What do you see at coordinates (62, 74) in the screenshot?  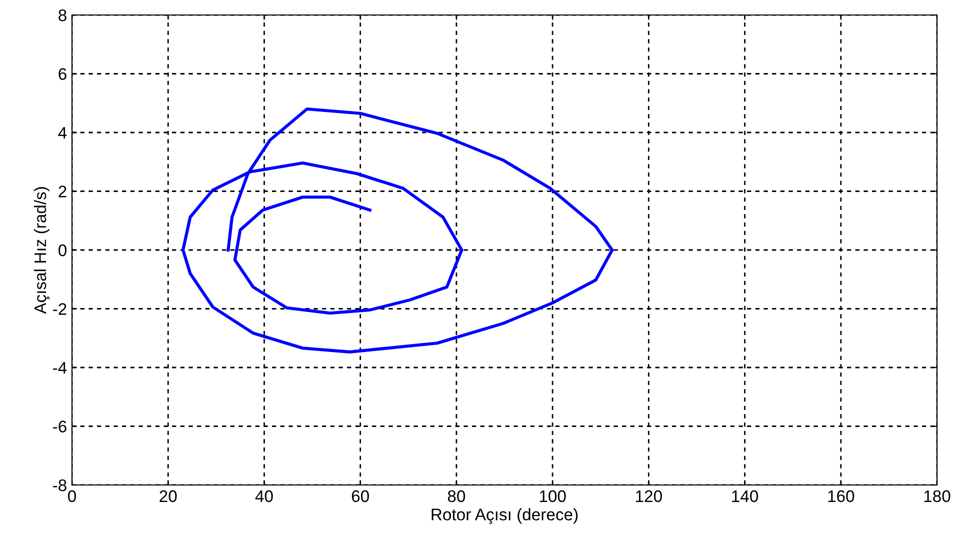 I see `y-tick-label: 6` at bounding box center [62, 74].